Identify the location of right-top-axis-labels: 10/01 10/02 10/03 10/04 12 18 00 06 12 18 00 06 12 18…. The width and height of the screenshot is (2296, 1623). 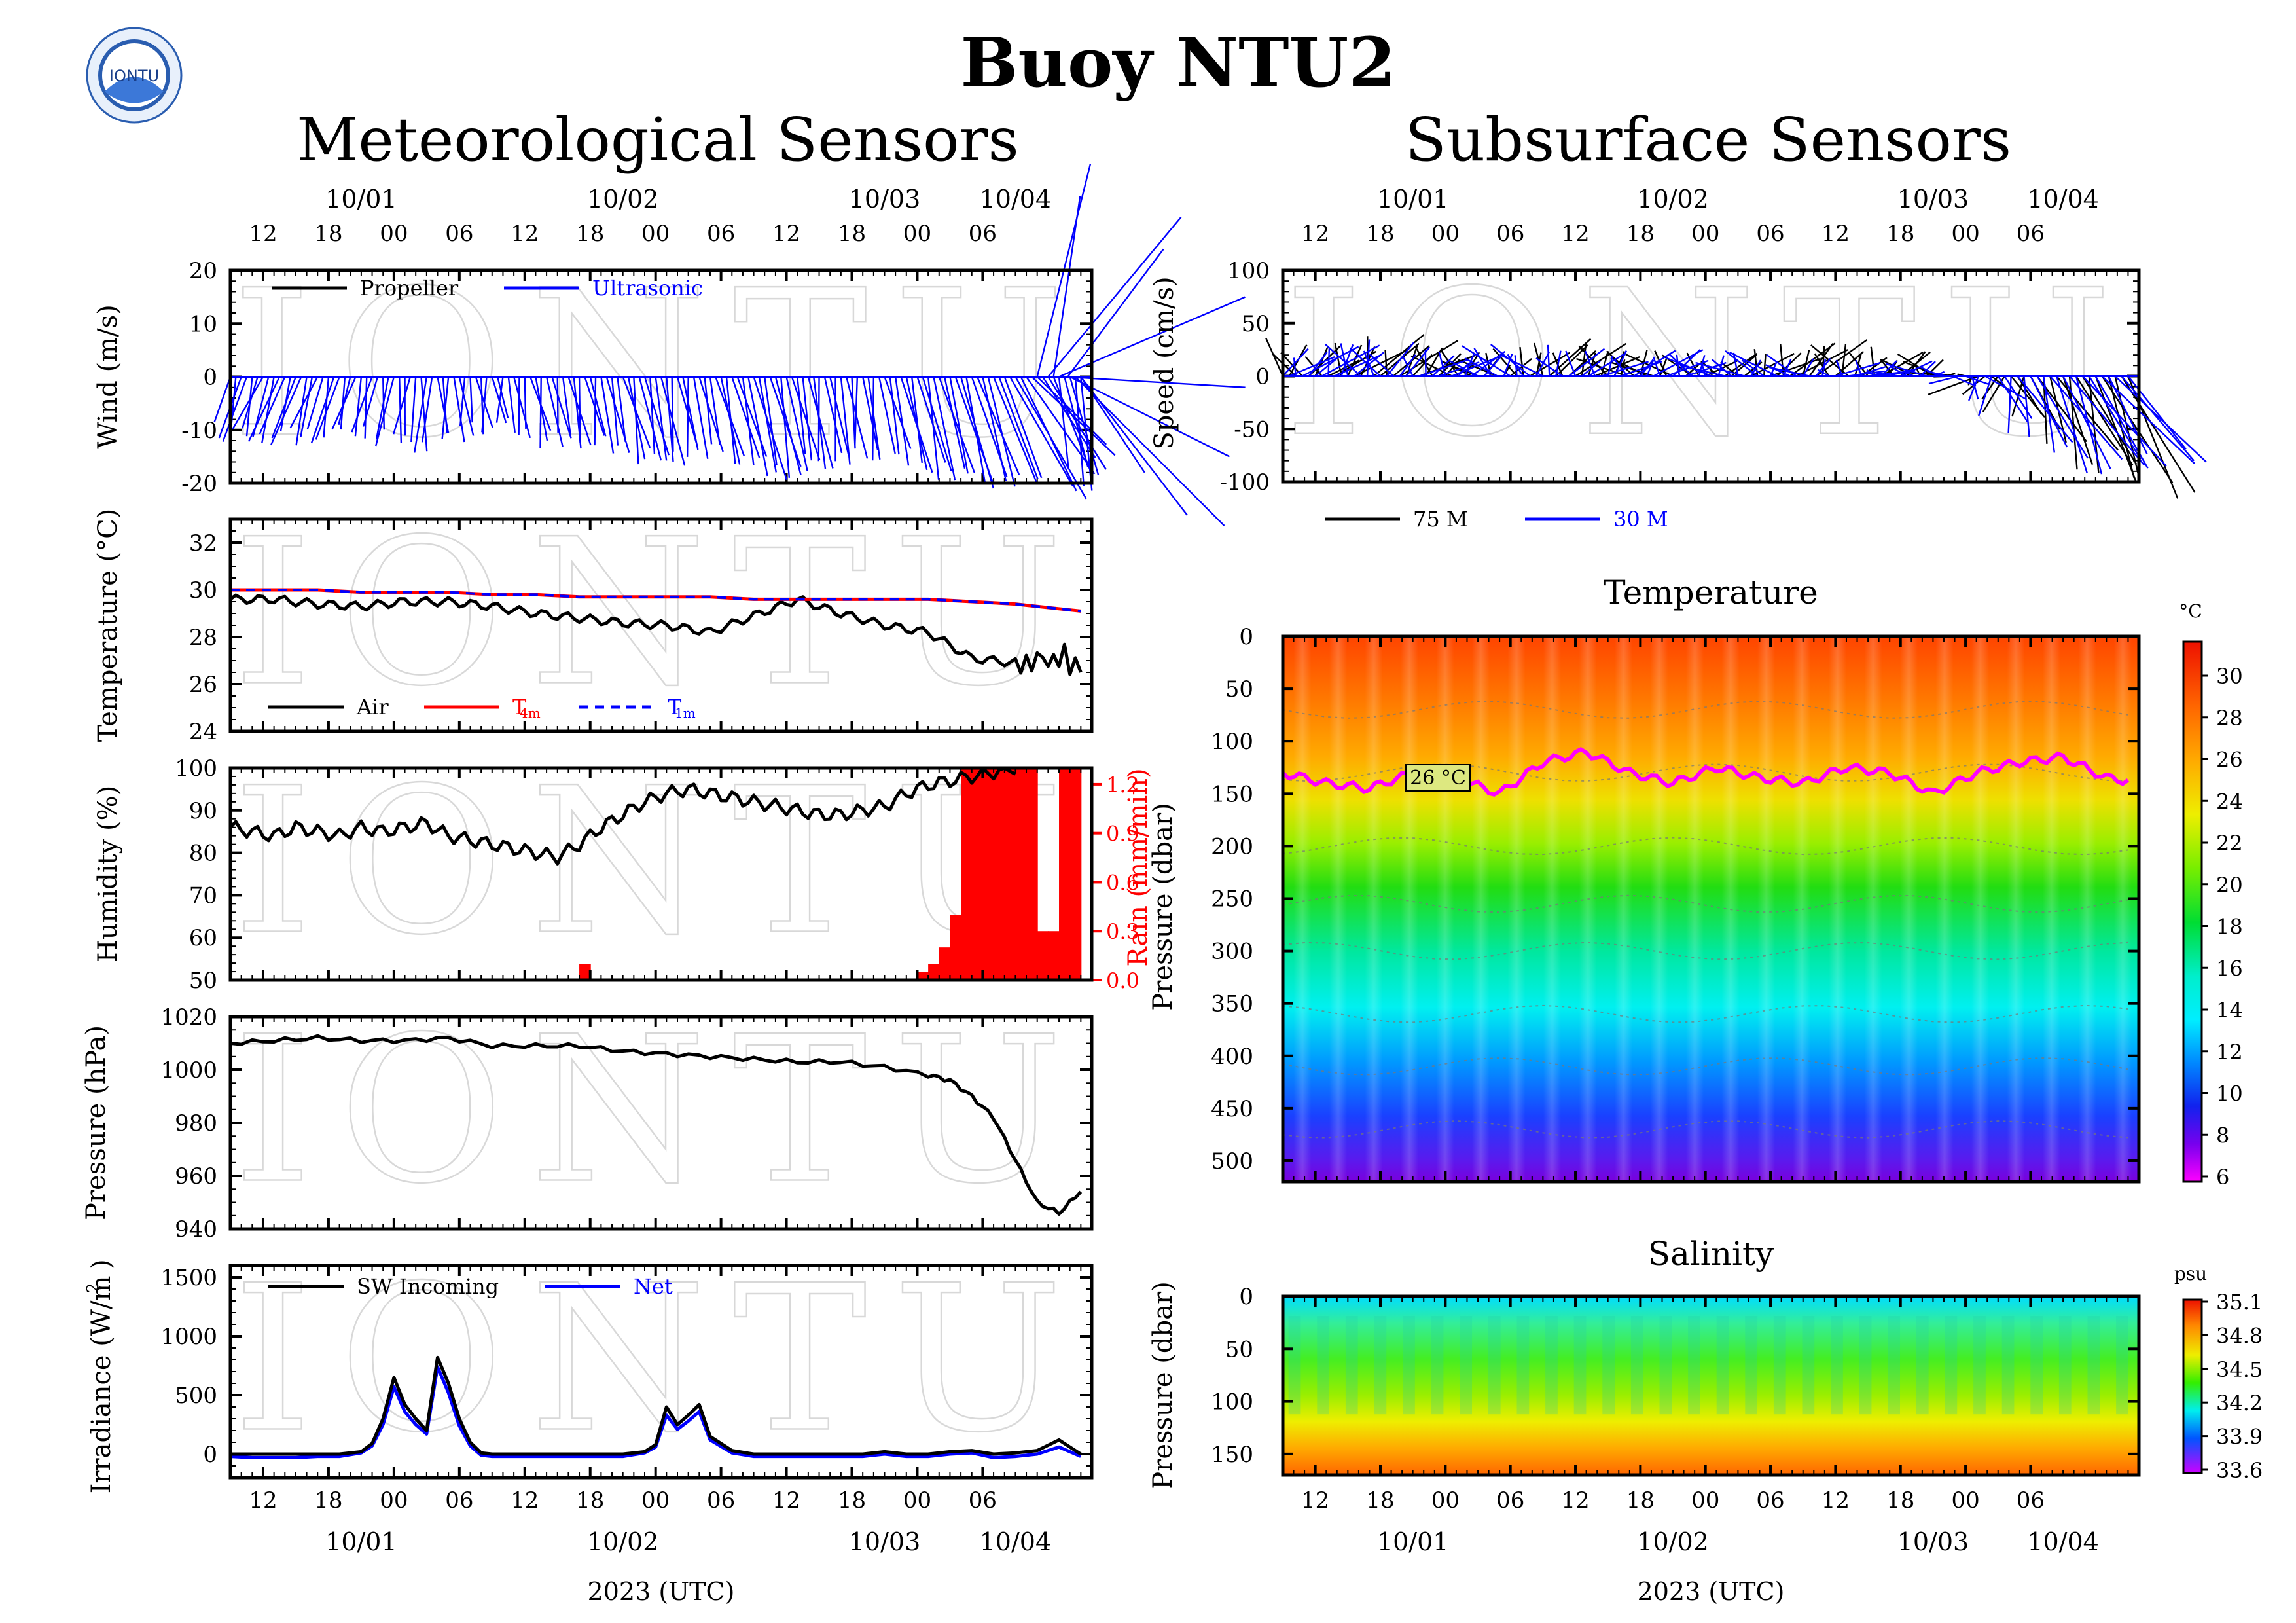
(1700, 216).